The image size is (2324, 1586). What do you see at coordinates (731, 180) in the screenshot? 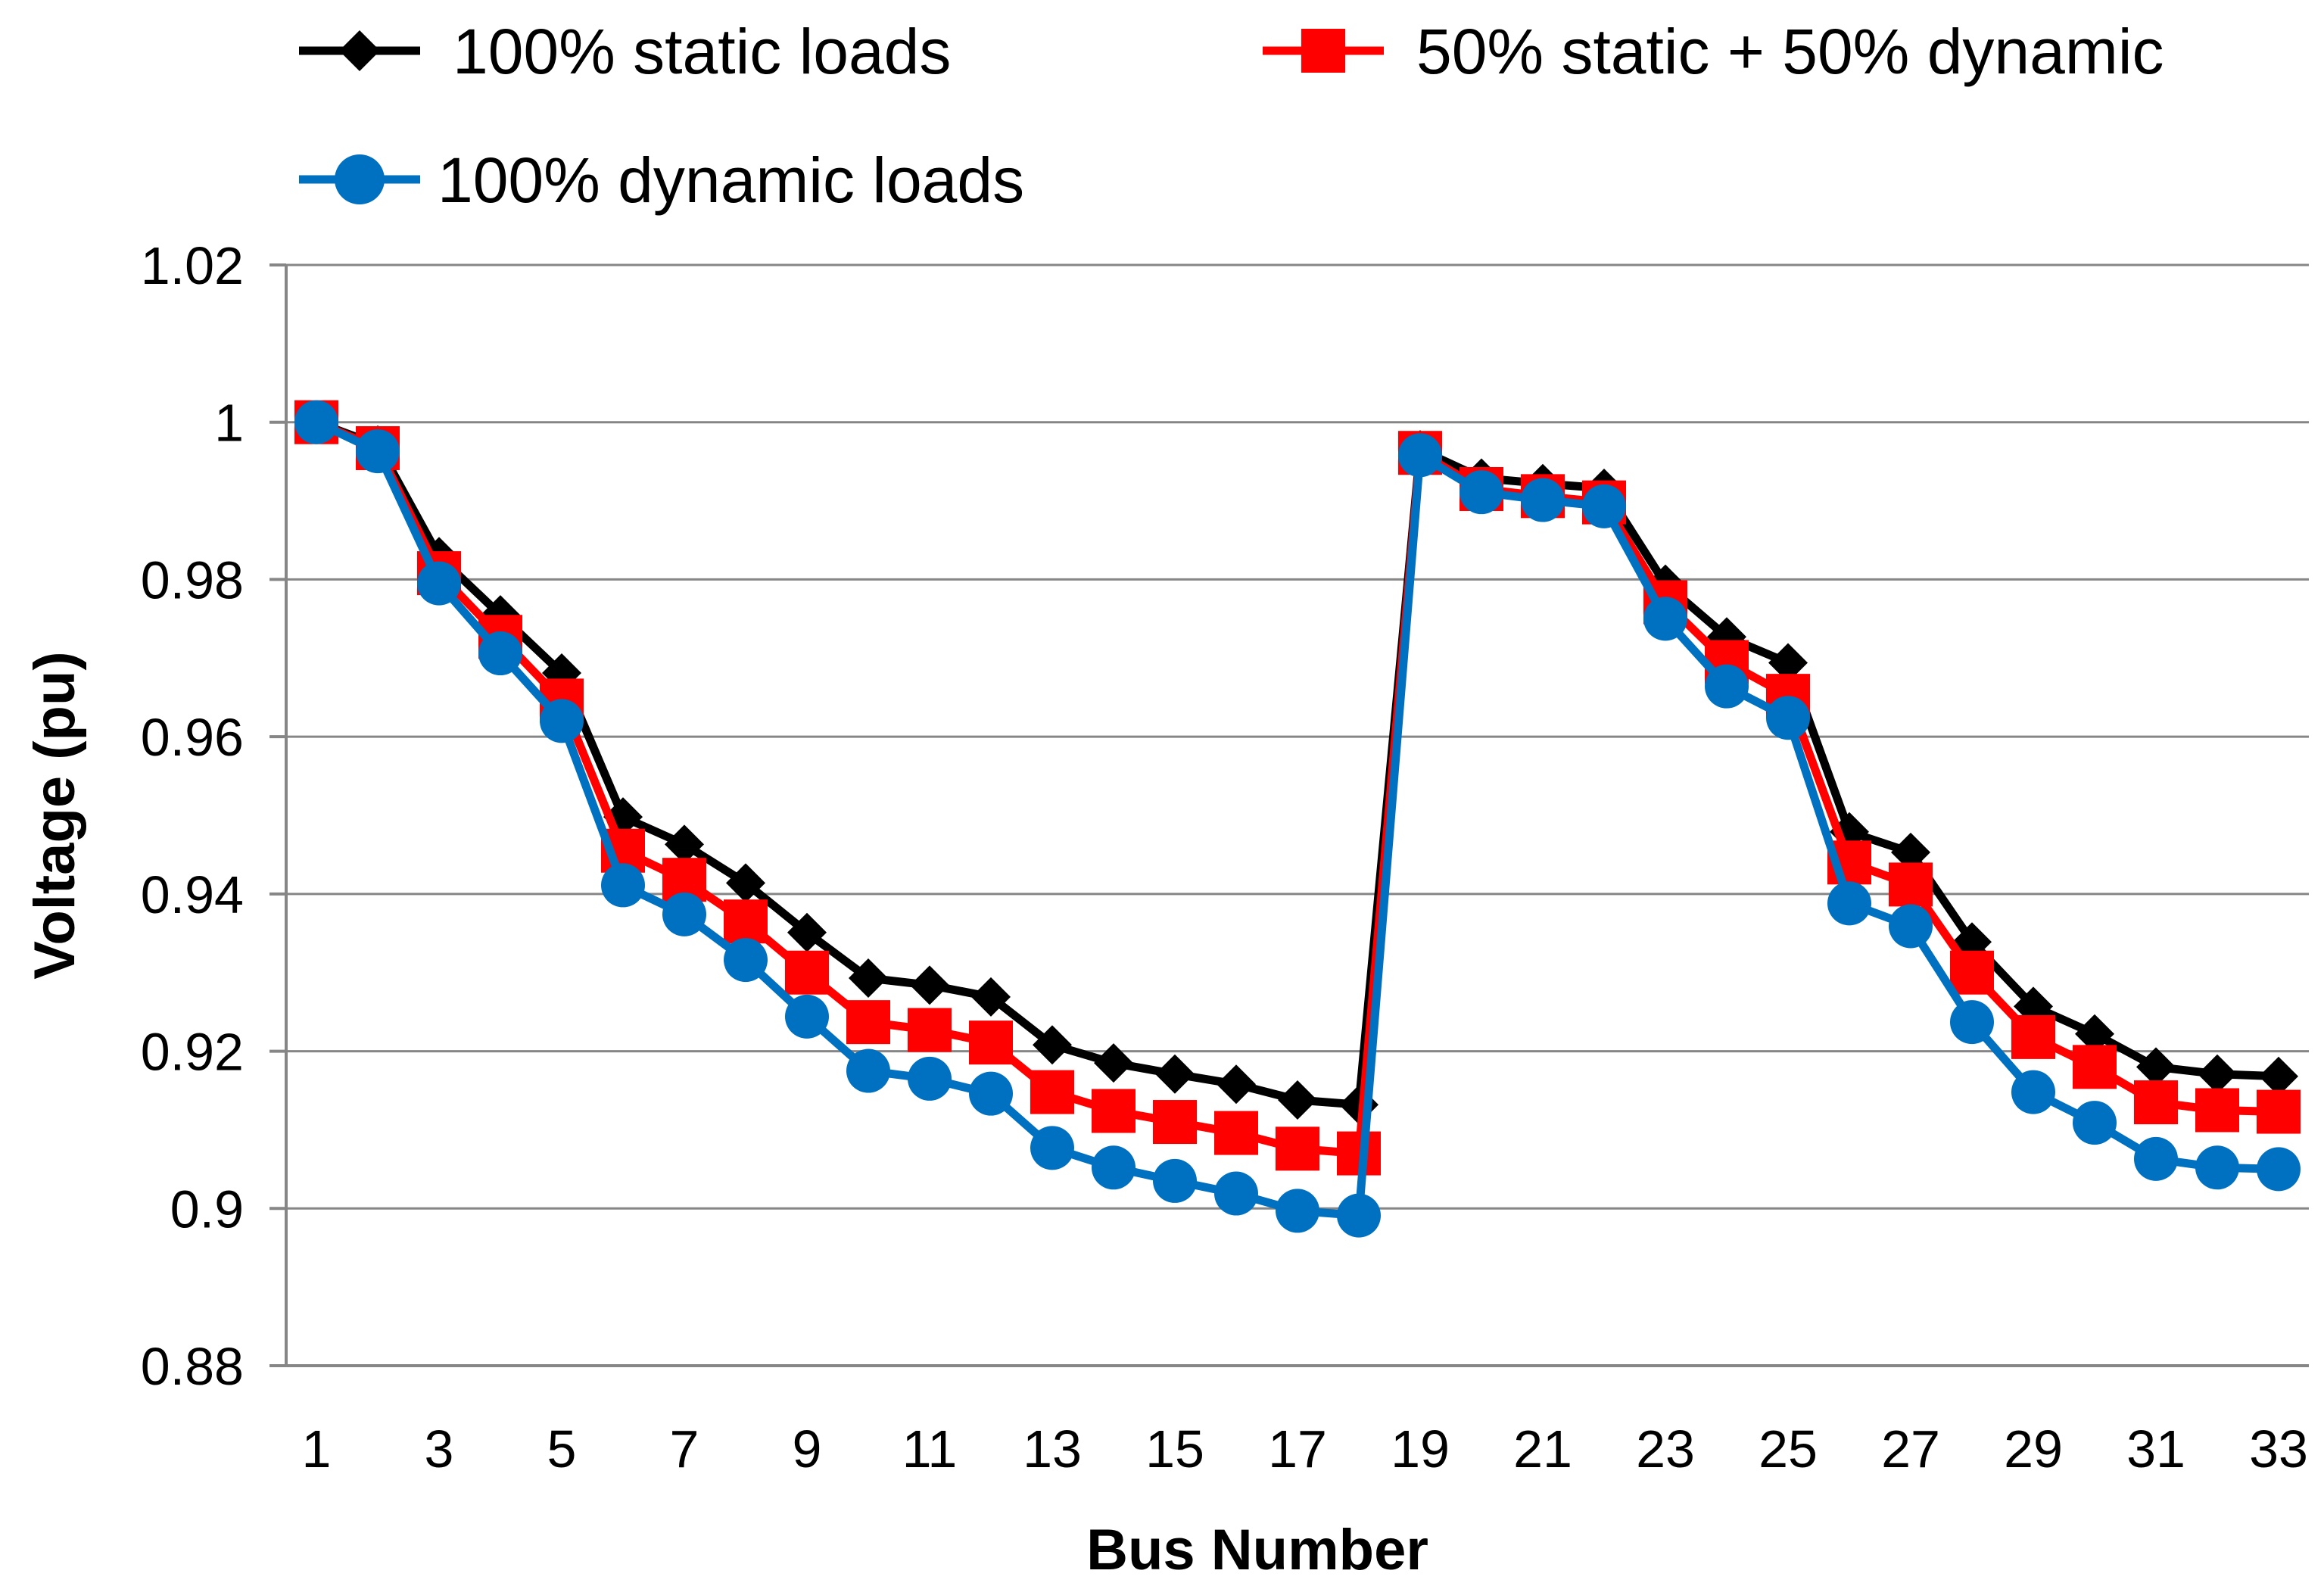
I see `legend-label-dynamic: 100% dynamic loads` at bounding box center [731, 180].